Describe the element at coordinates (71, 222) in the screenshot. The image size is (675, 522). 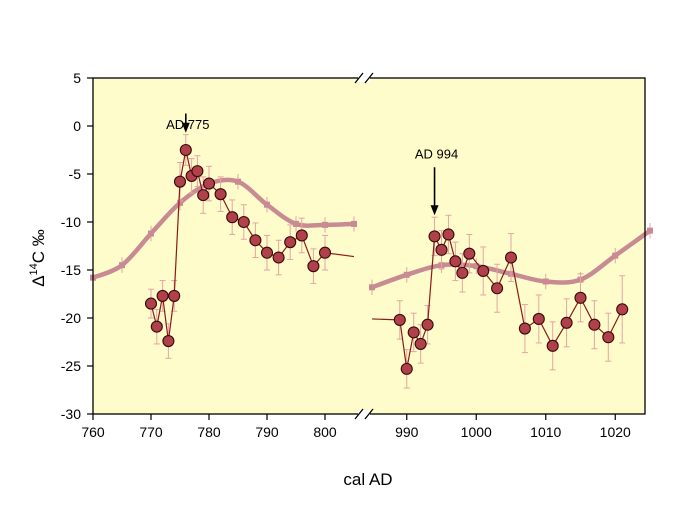
I see `y-tick-label: -10` at that location.